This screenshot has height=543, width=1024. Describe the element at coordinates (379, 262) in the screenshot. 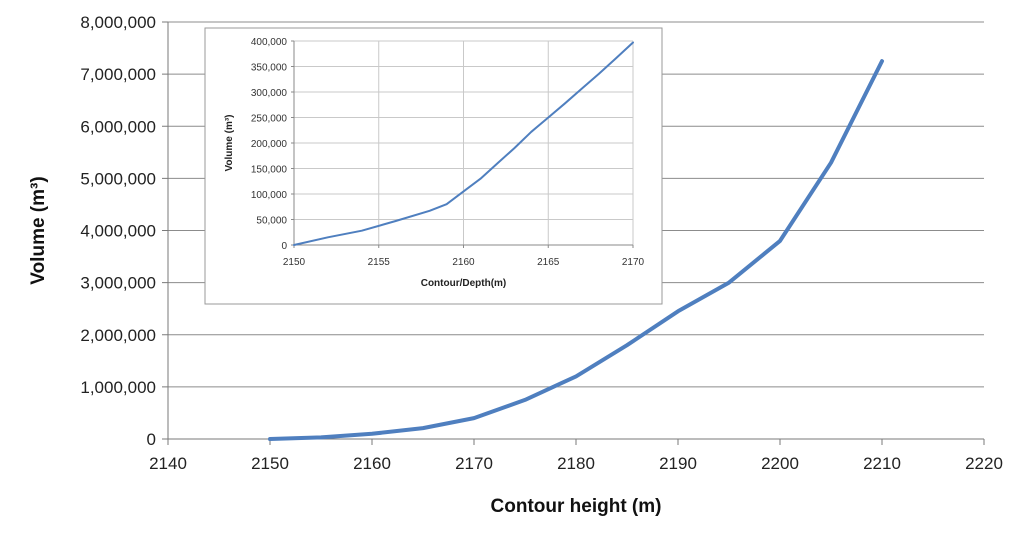

I see `inset-x-tick-label: 2155` at that location.